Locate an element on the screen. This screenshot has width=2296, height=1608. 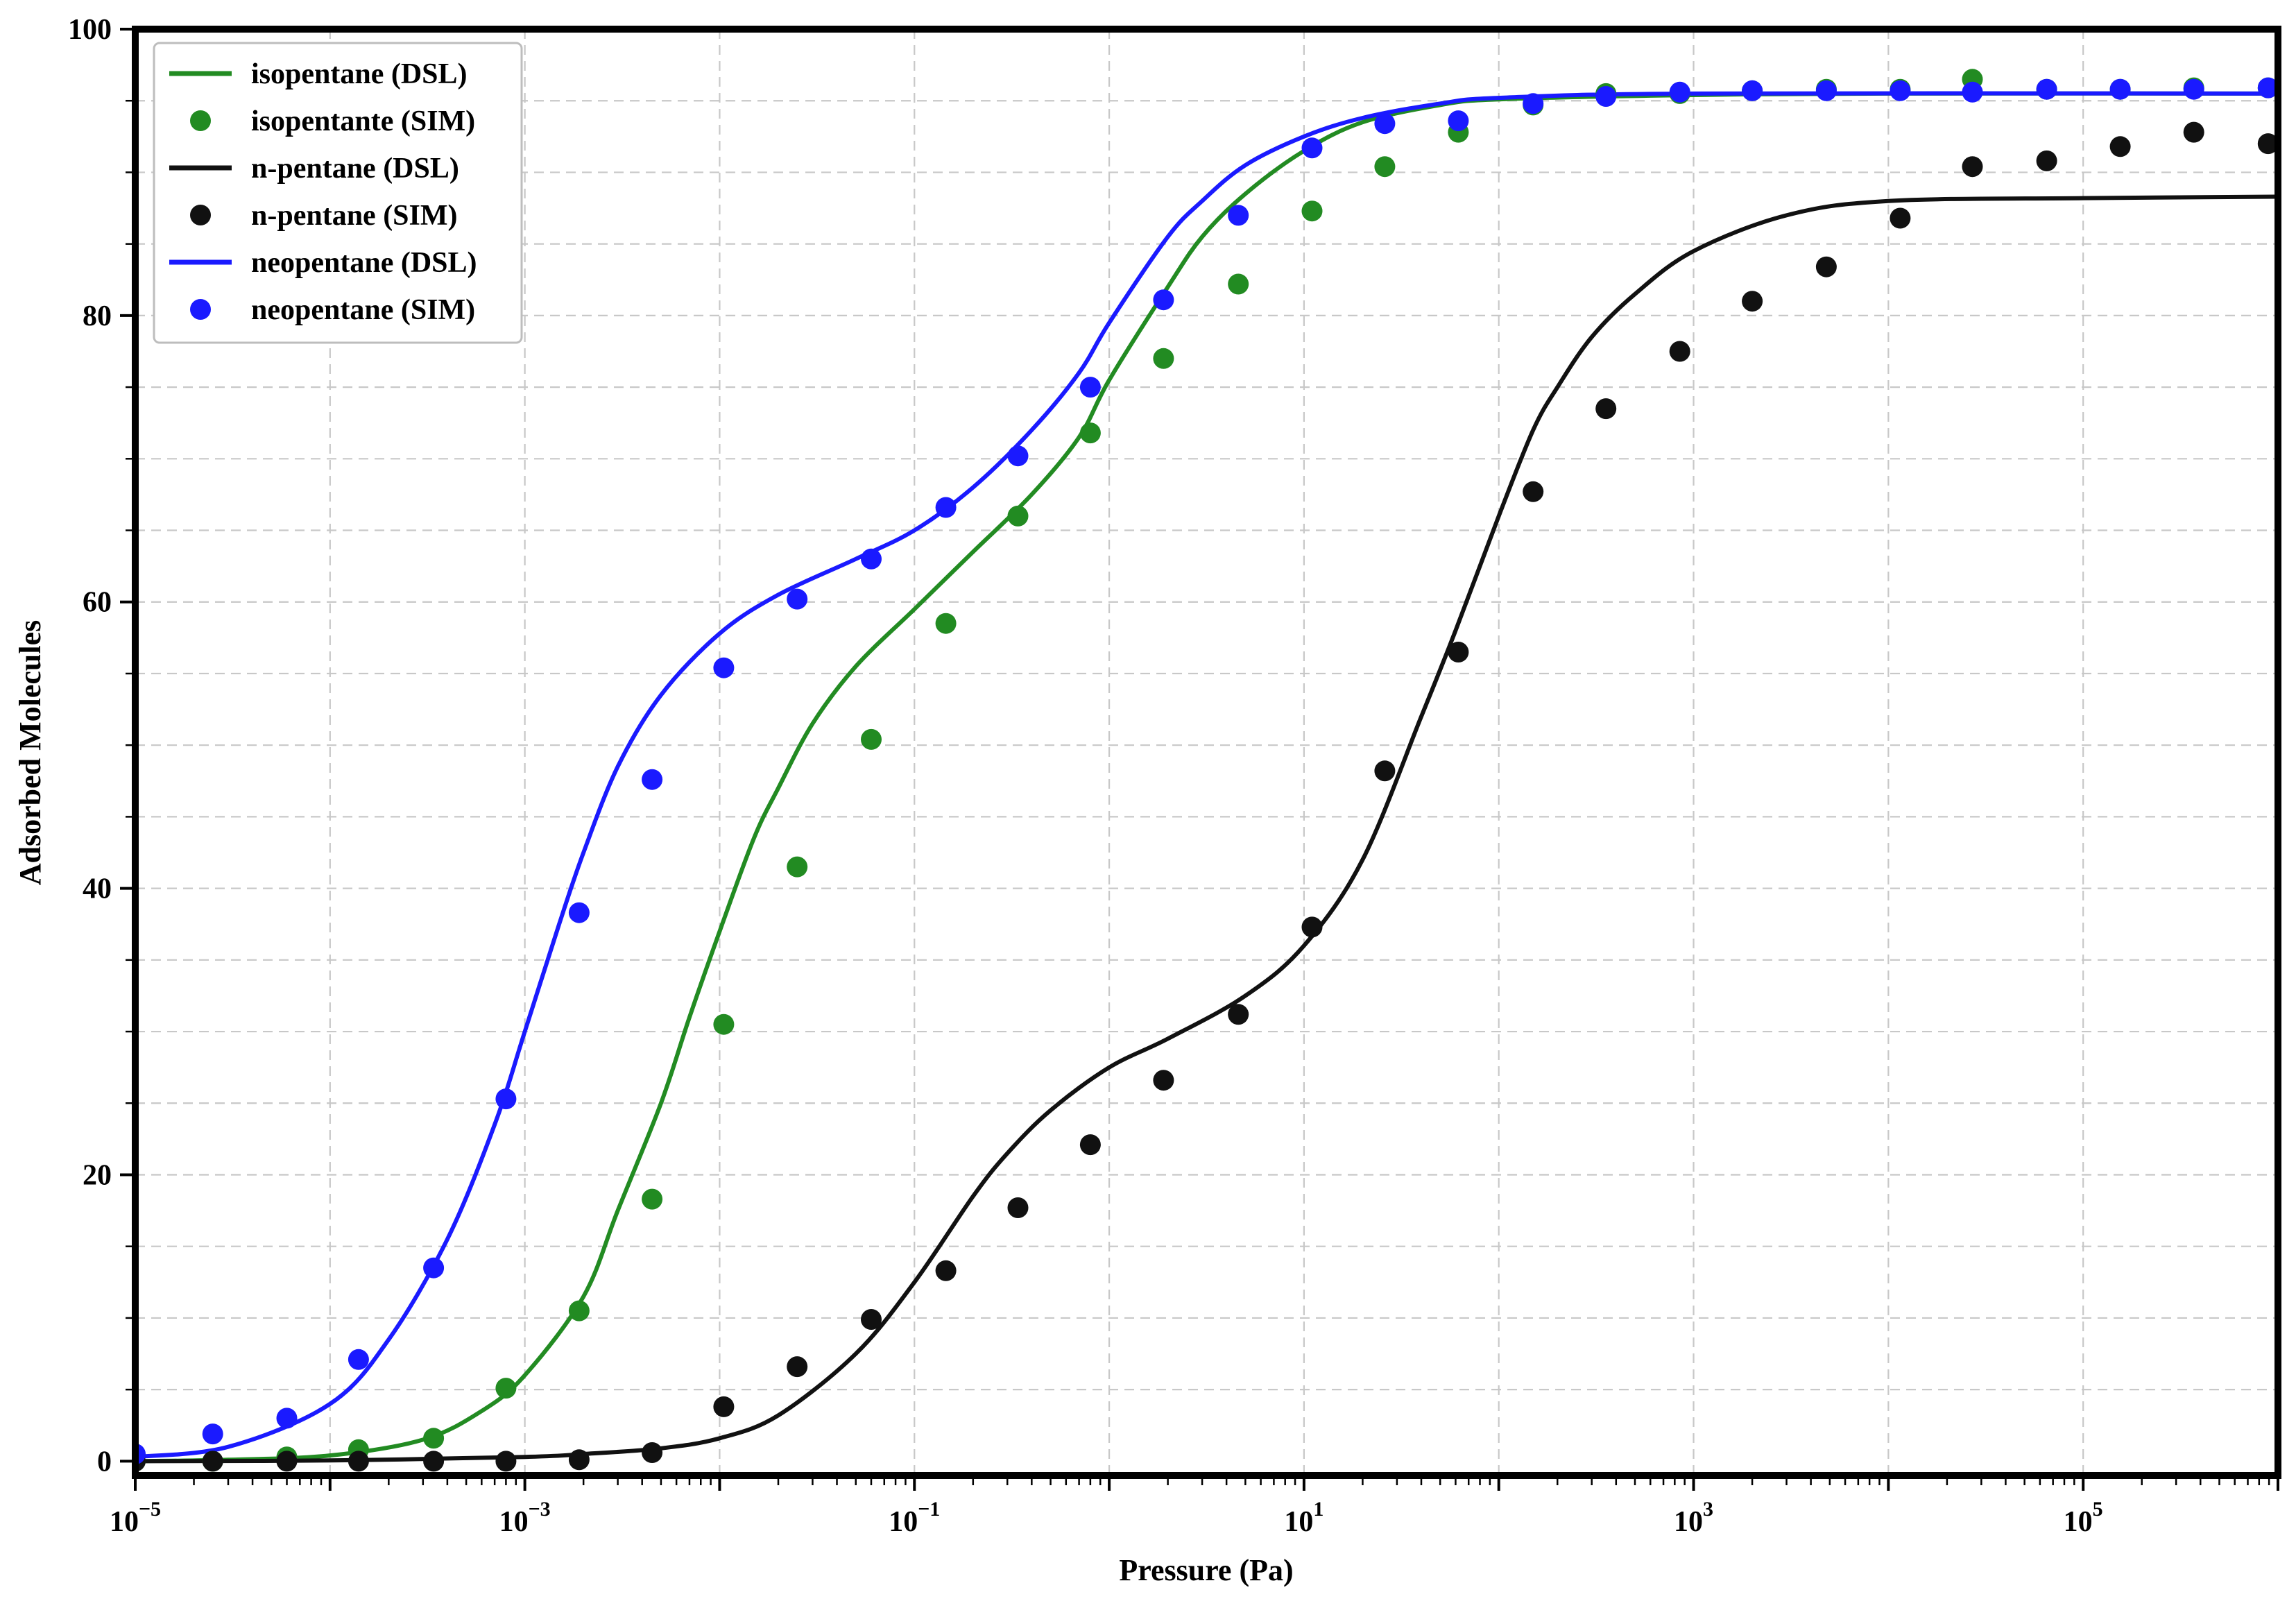
y-tick-label: 20 is located at coordinates (97, 1175).